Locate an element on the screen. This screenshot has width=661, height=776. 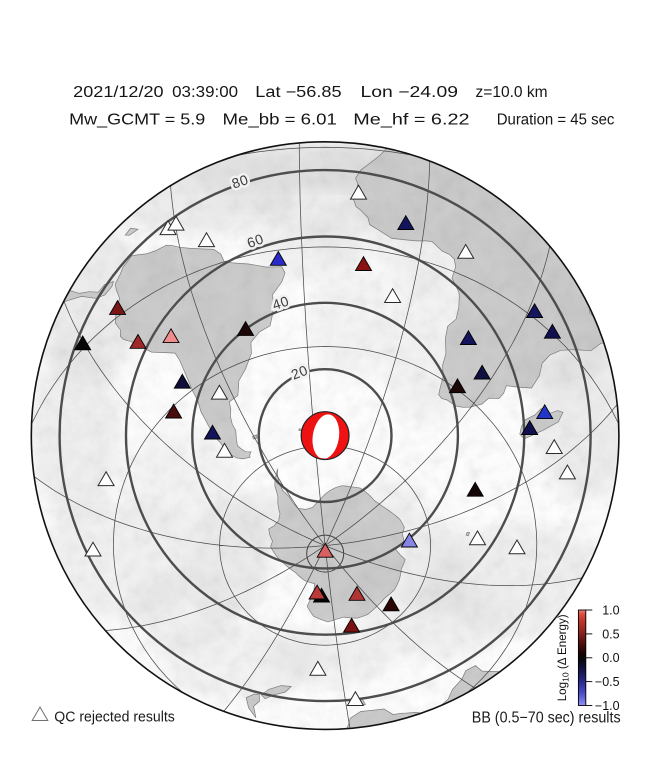
svg-text: 0.5 is located at coordinates (610, 634).